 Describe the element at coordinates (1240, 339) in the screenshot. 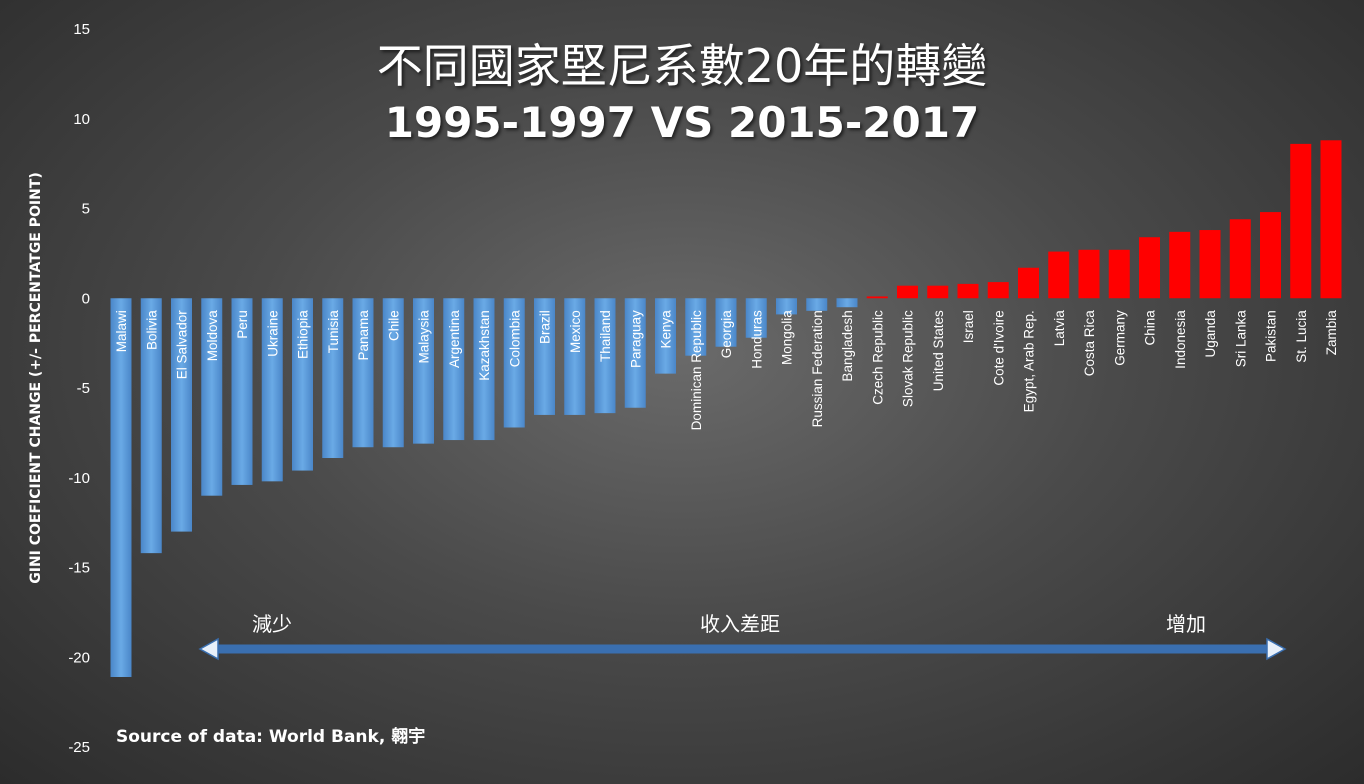

I see `category-label: Sri Lanka` at that location.